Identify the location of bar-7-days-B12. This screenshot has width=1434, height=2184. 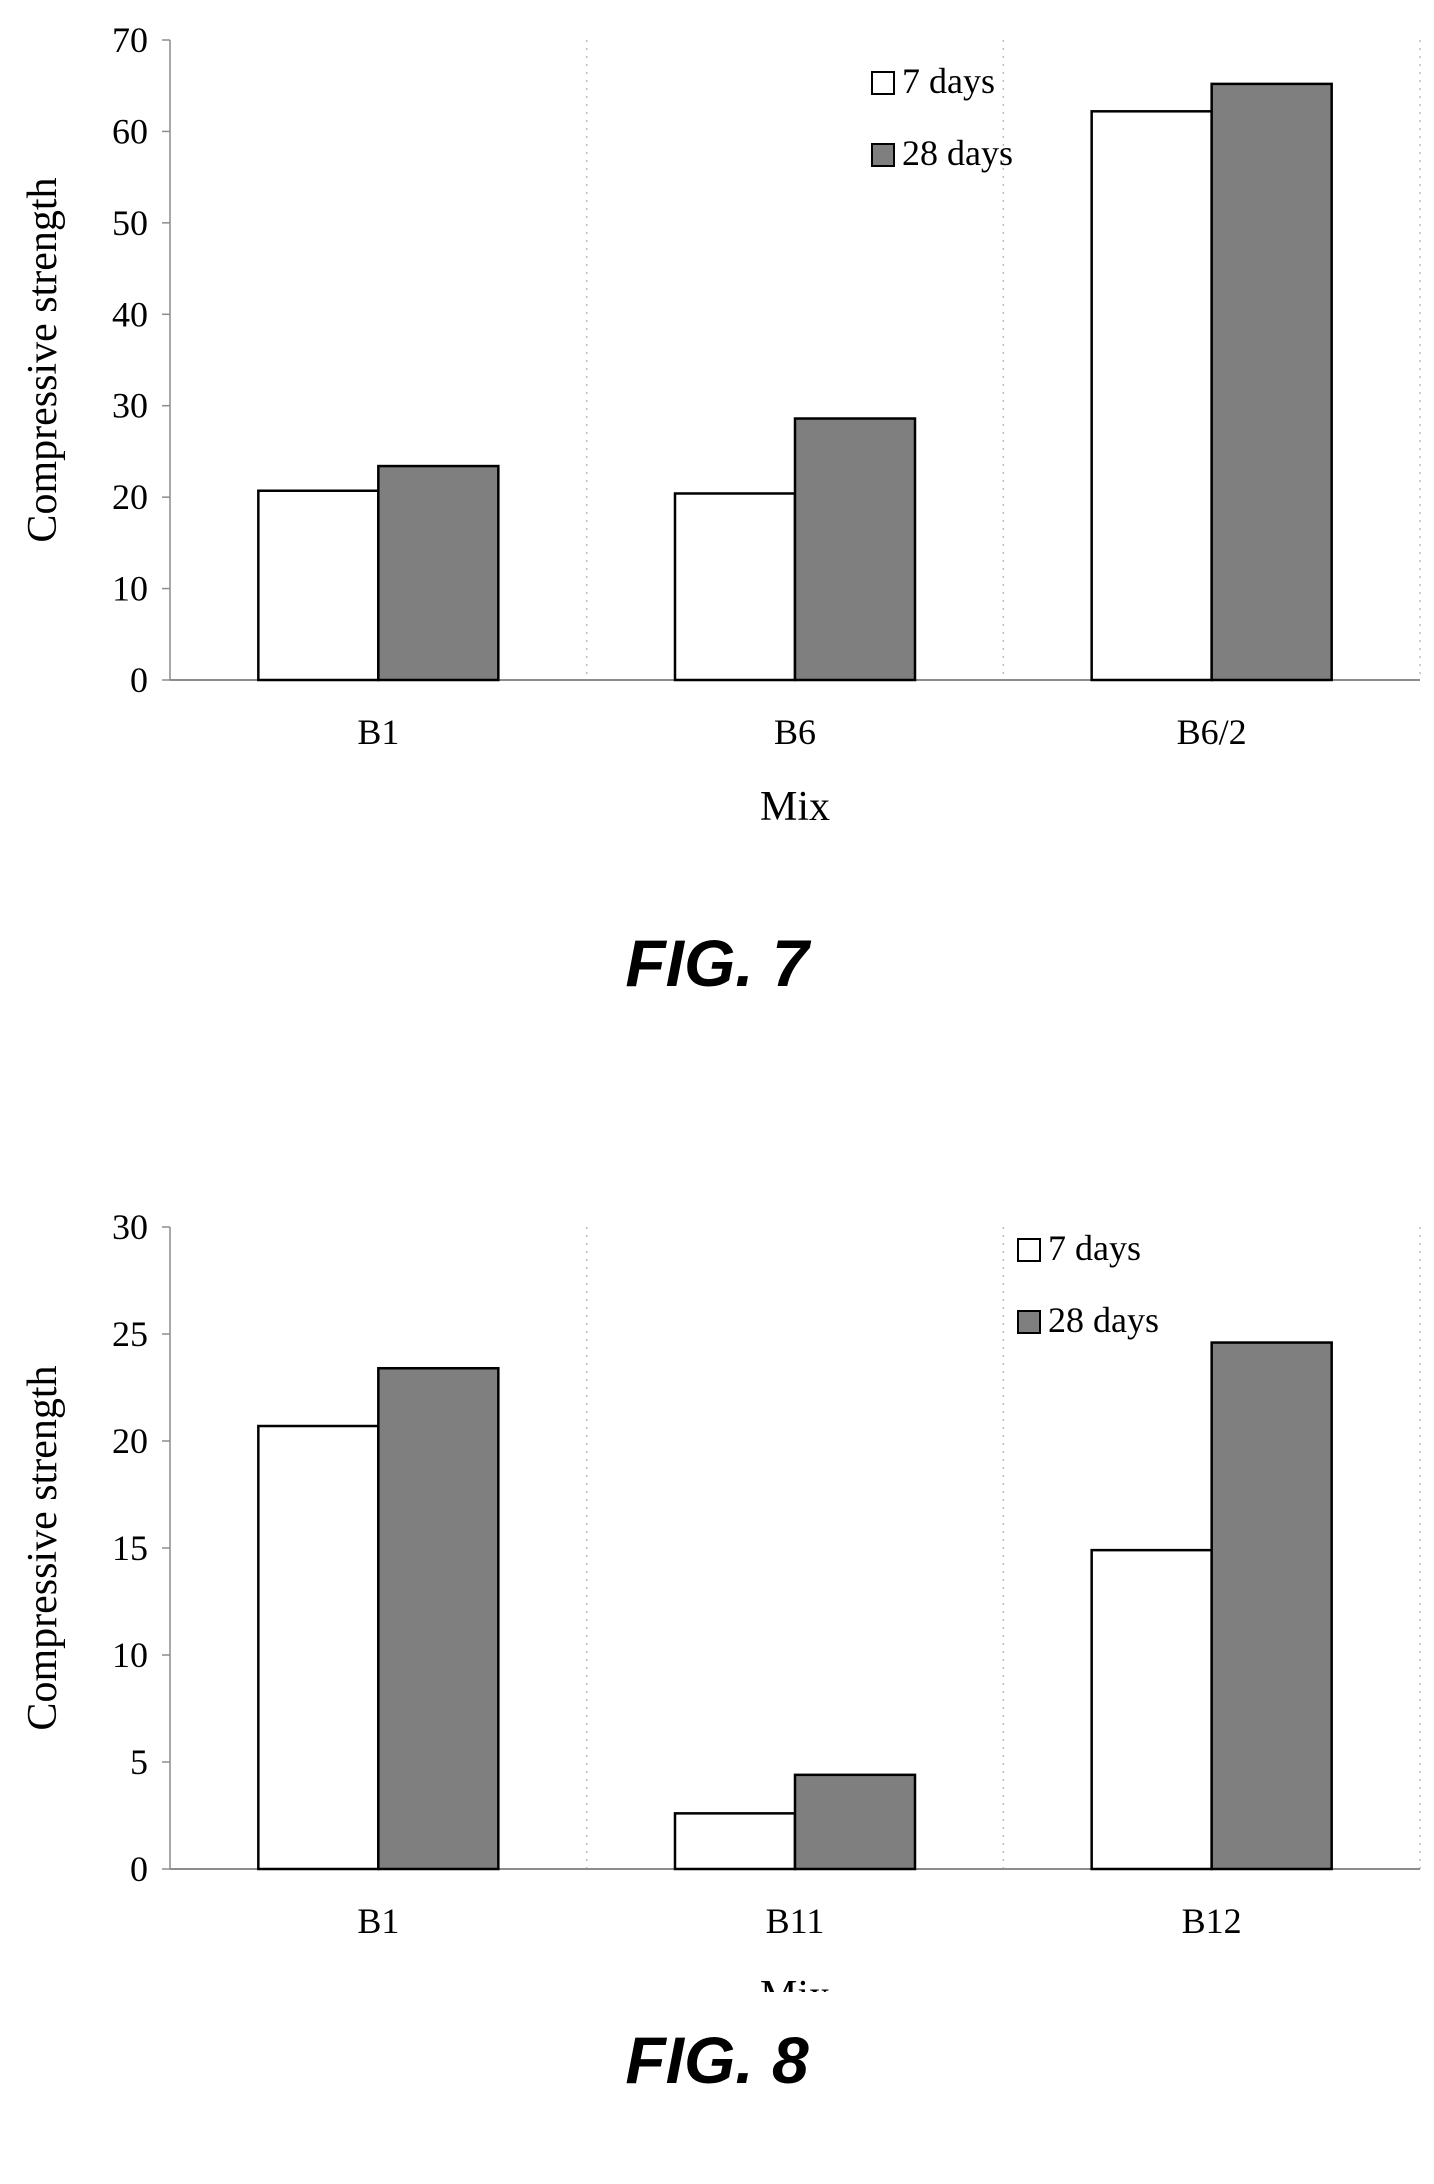
(1151, 1709).